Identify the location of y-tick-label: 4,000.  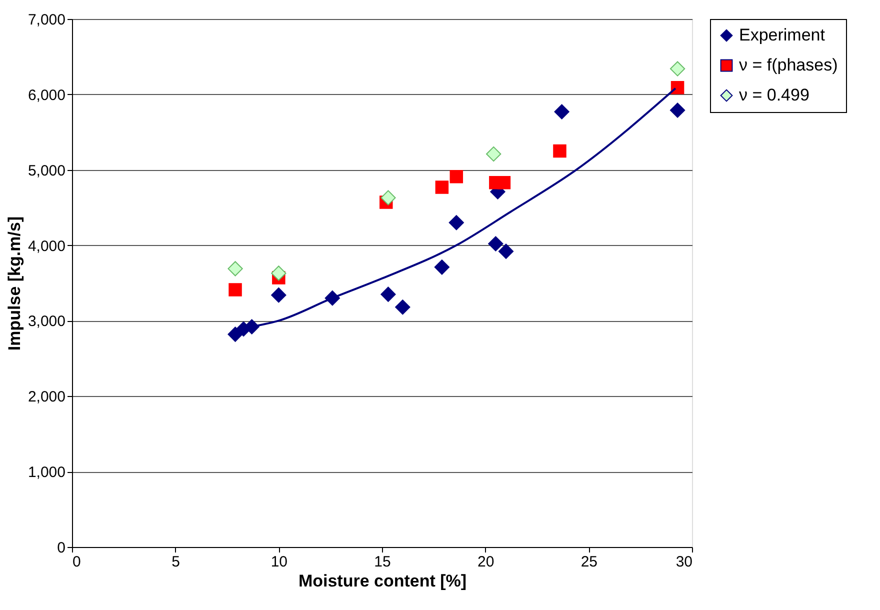
(47, 246).